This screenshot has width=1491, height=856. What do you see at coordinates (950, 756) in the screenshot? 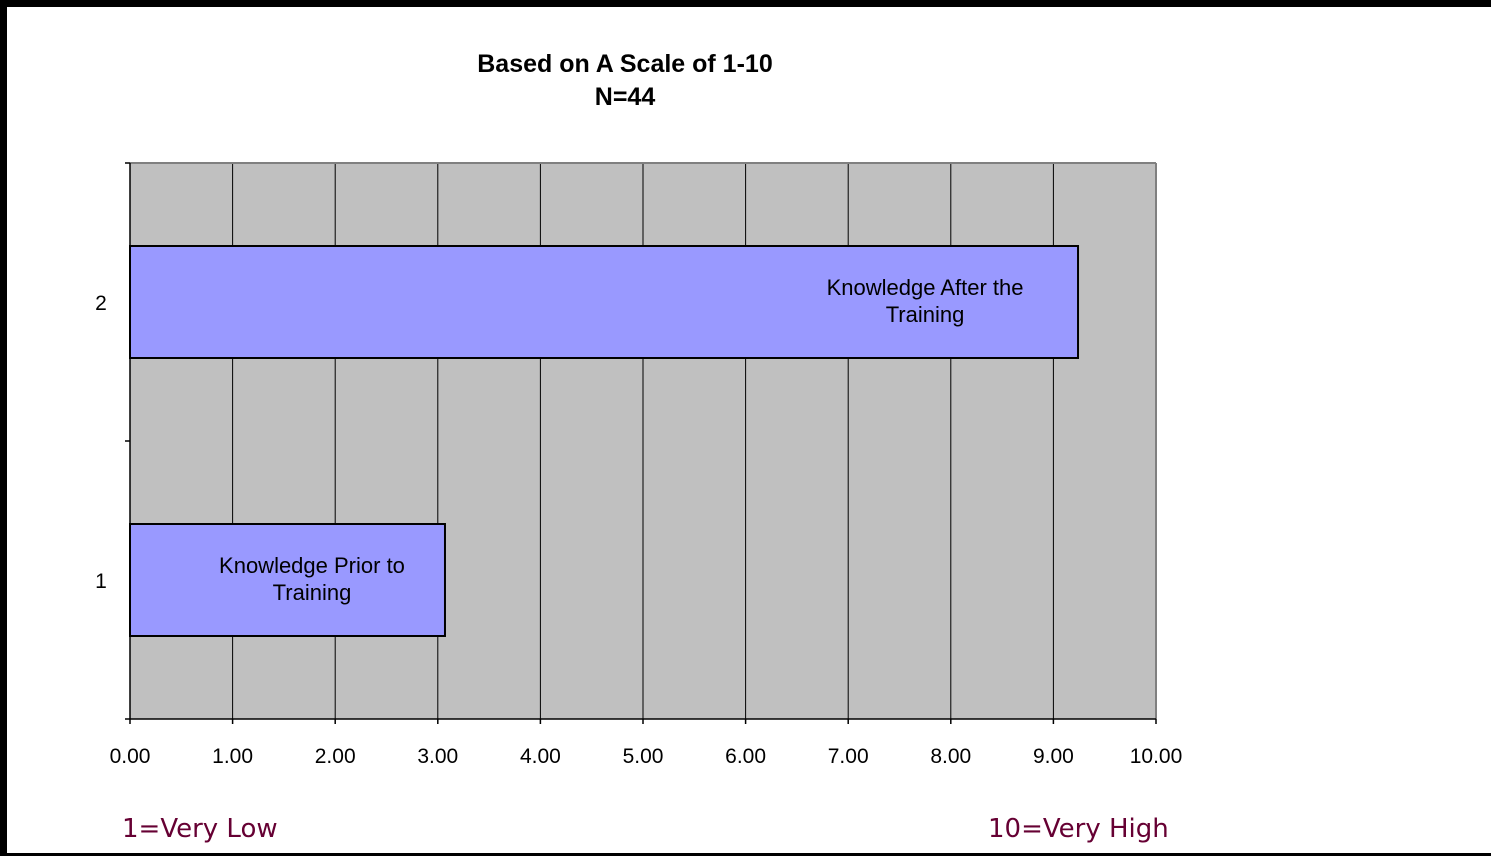
I see `x-tick-label: 8.00` at bounding box center [950, 756].